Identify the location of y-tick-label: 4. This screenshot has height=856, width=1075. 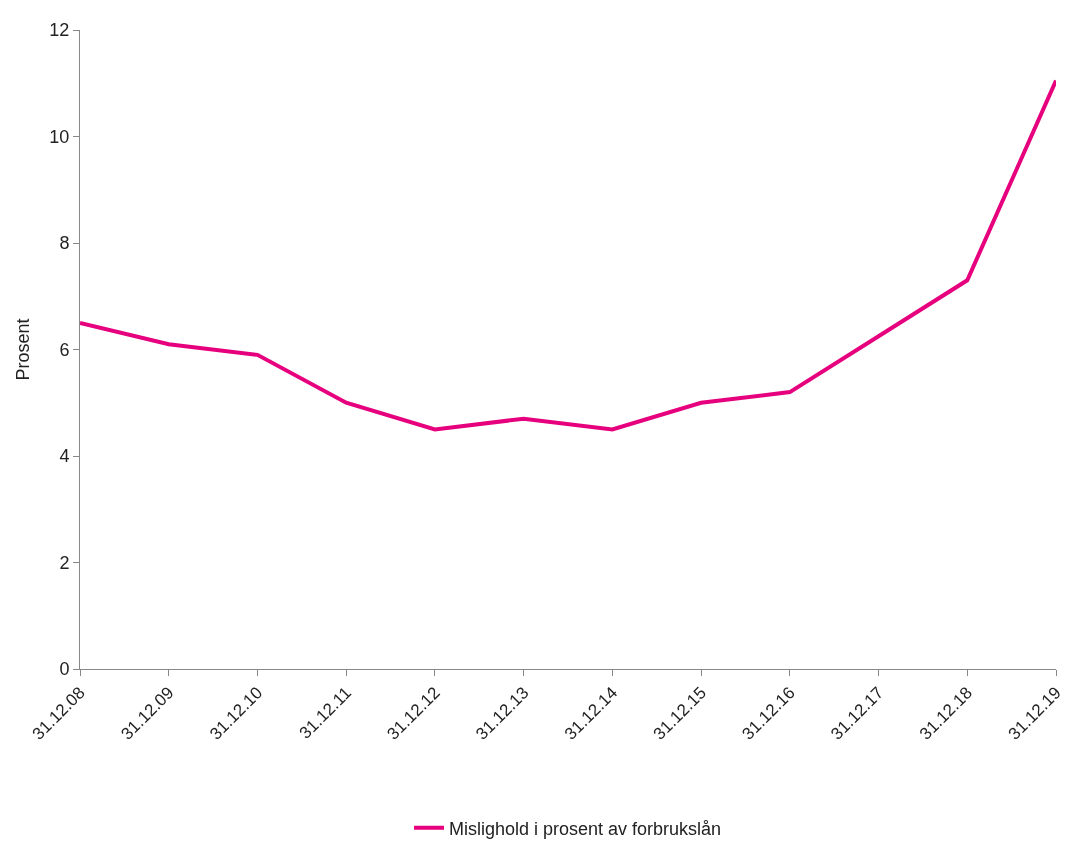
(64, 456).